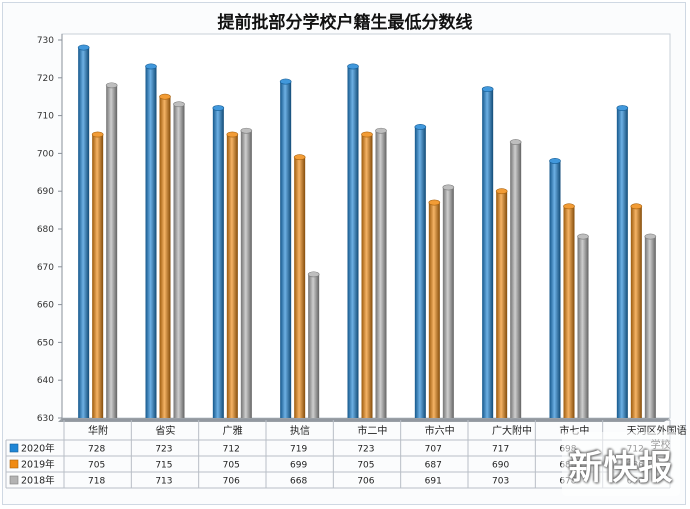 The width and height of the screenshot is (690, 509). I want to click on bar-2018年-市六中, so click(448, 301).